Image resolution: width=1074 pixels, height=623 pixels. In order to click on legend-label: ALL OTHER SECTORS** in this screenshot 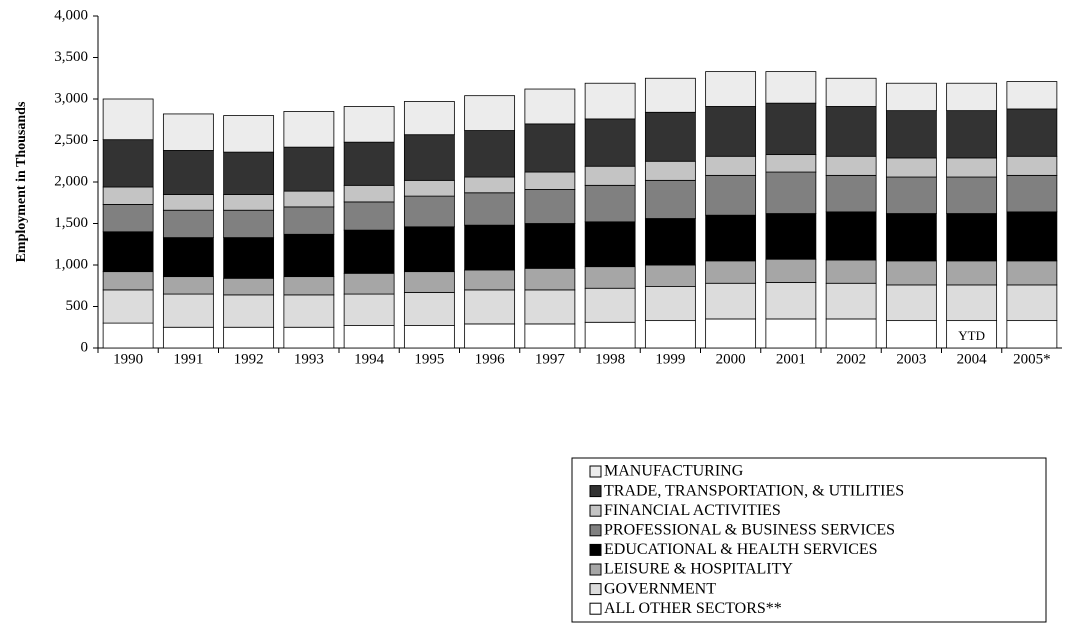, I will do `click(693, 608)`.